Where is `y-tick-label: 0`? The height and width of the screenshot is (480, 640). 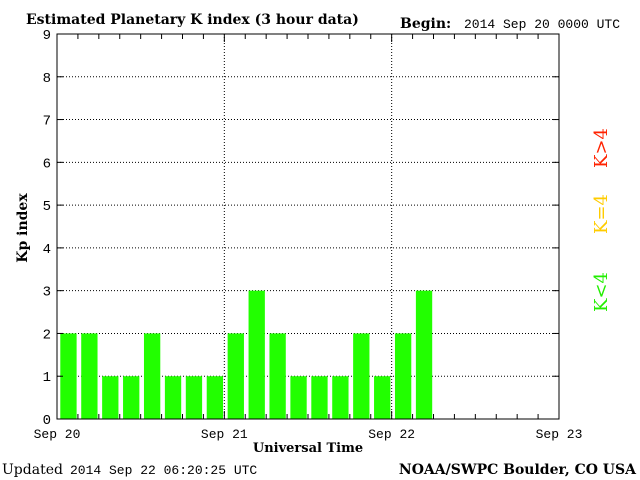
y-tick-label: 0 is located at coordinates (47, 421).